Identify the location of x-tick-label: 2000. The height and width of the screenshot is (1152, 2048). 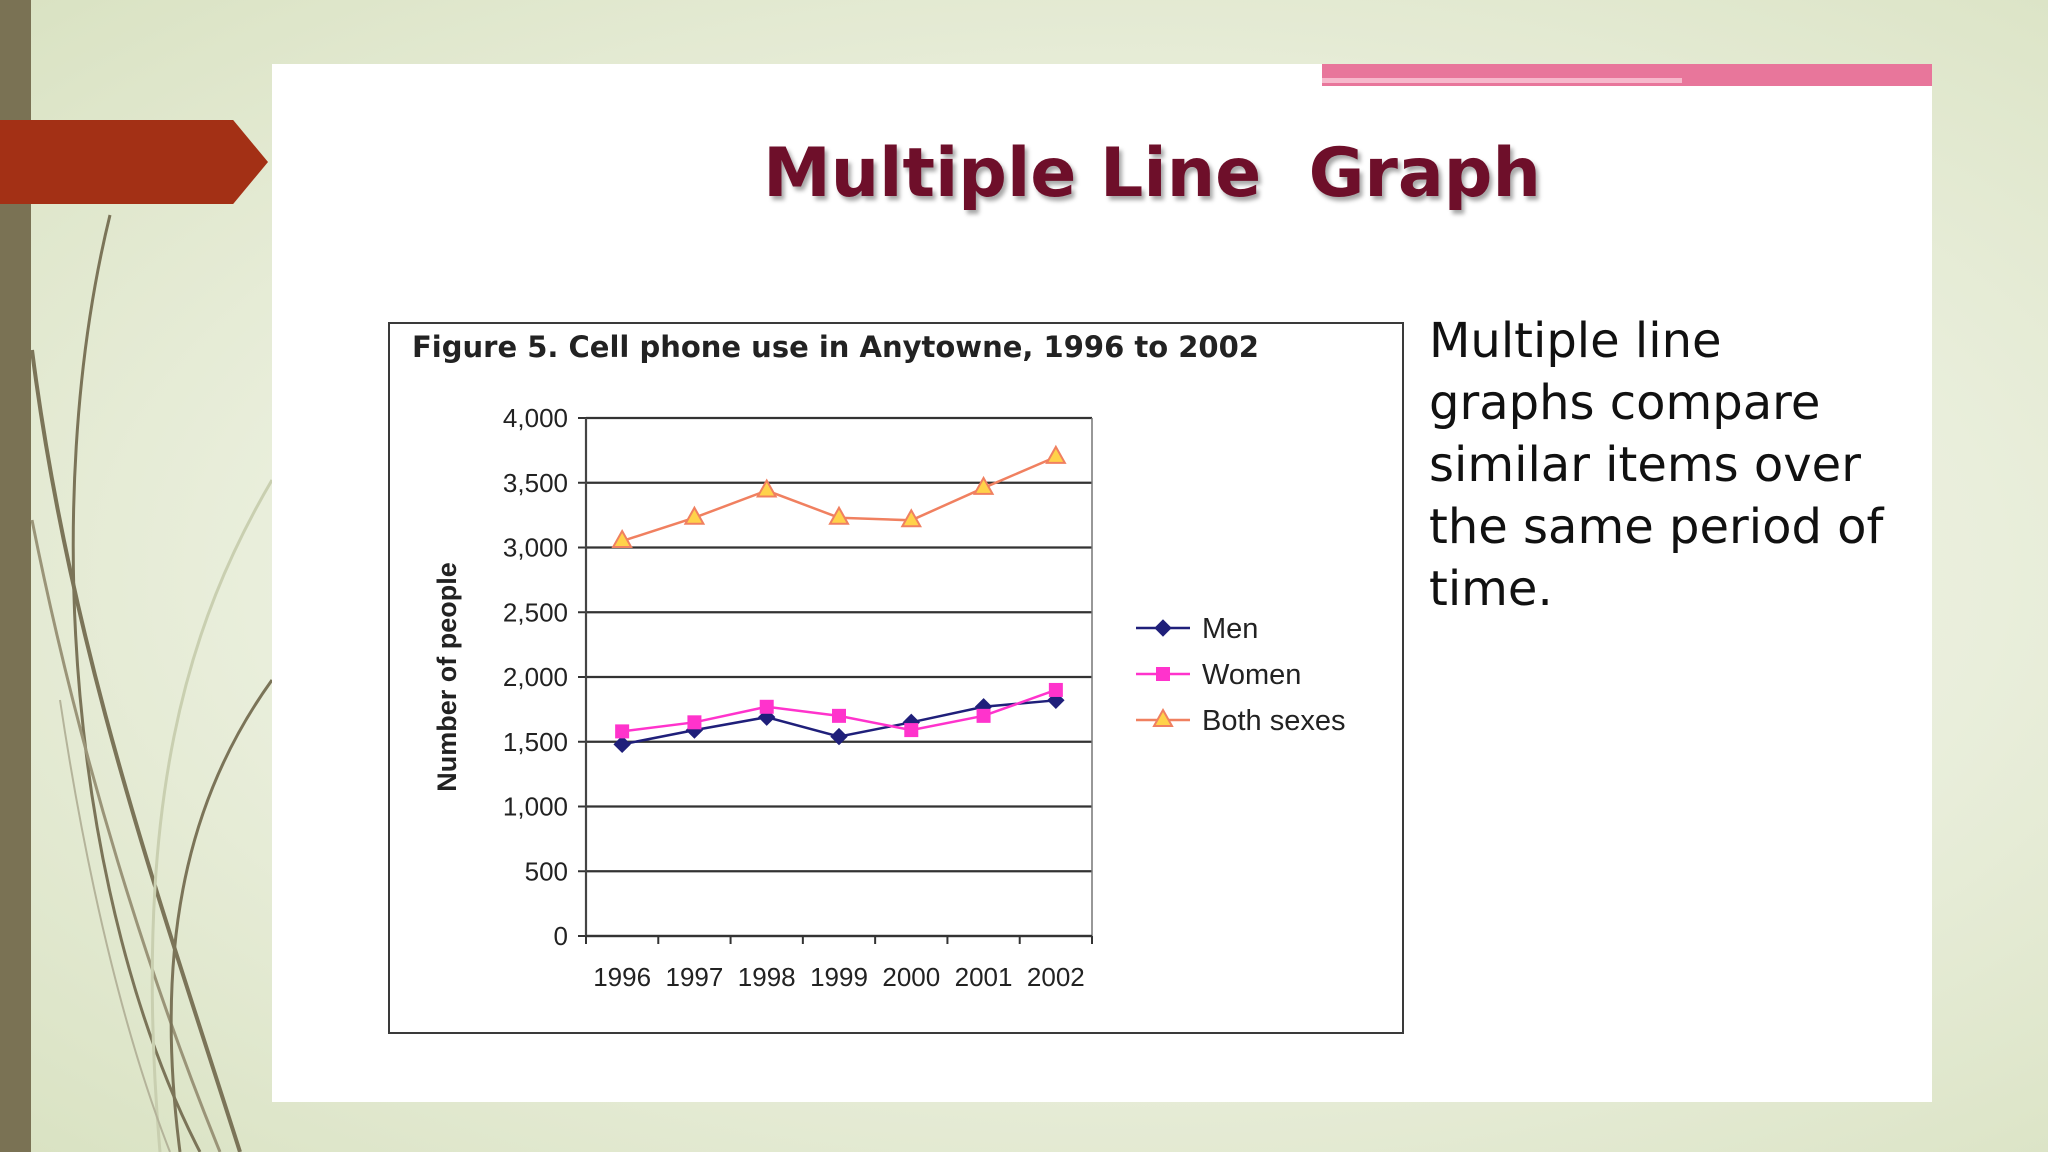
(911, 977).